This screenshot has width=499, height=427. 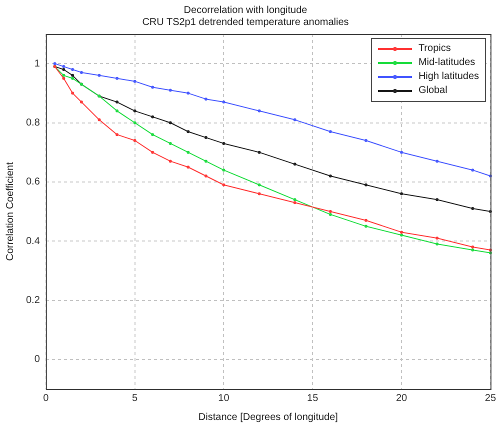 What do you see at coordinates (10, 211) in the screenshot?
I see `y-axis-title: Correlation Coefficient` at bounding box center [10, 211].